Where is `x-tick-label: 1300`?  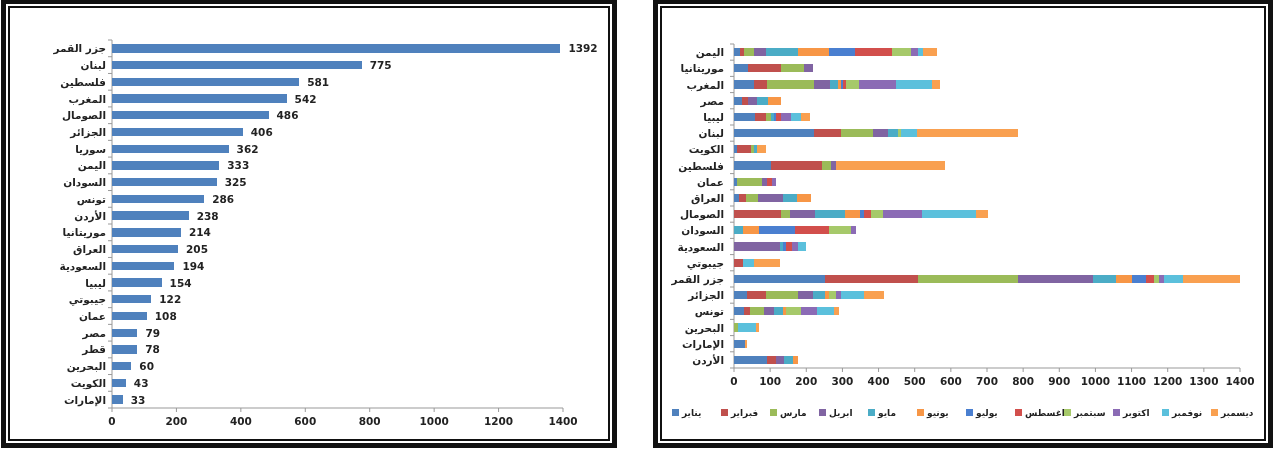 x-tick-label: 1300 is located at coordinates (1204, 381).